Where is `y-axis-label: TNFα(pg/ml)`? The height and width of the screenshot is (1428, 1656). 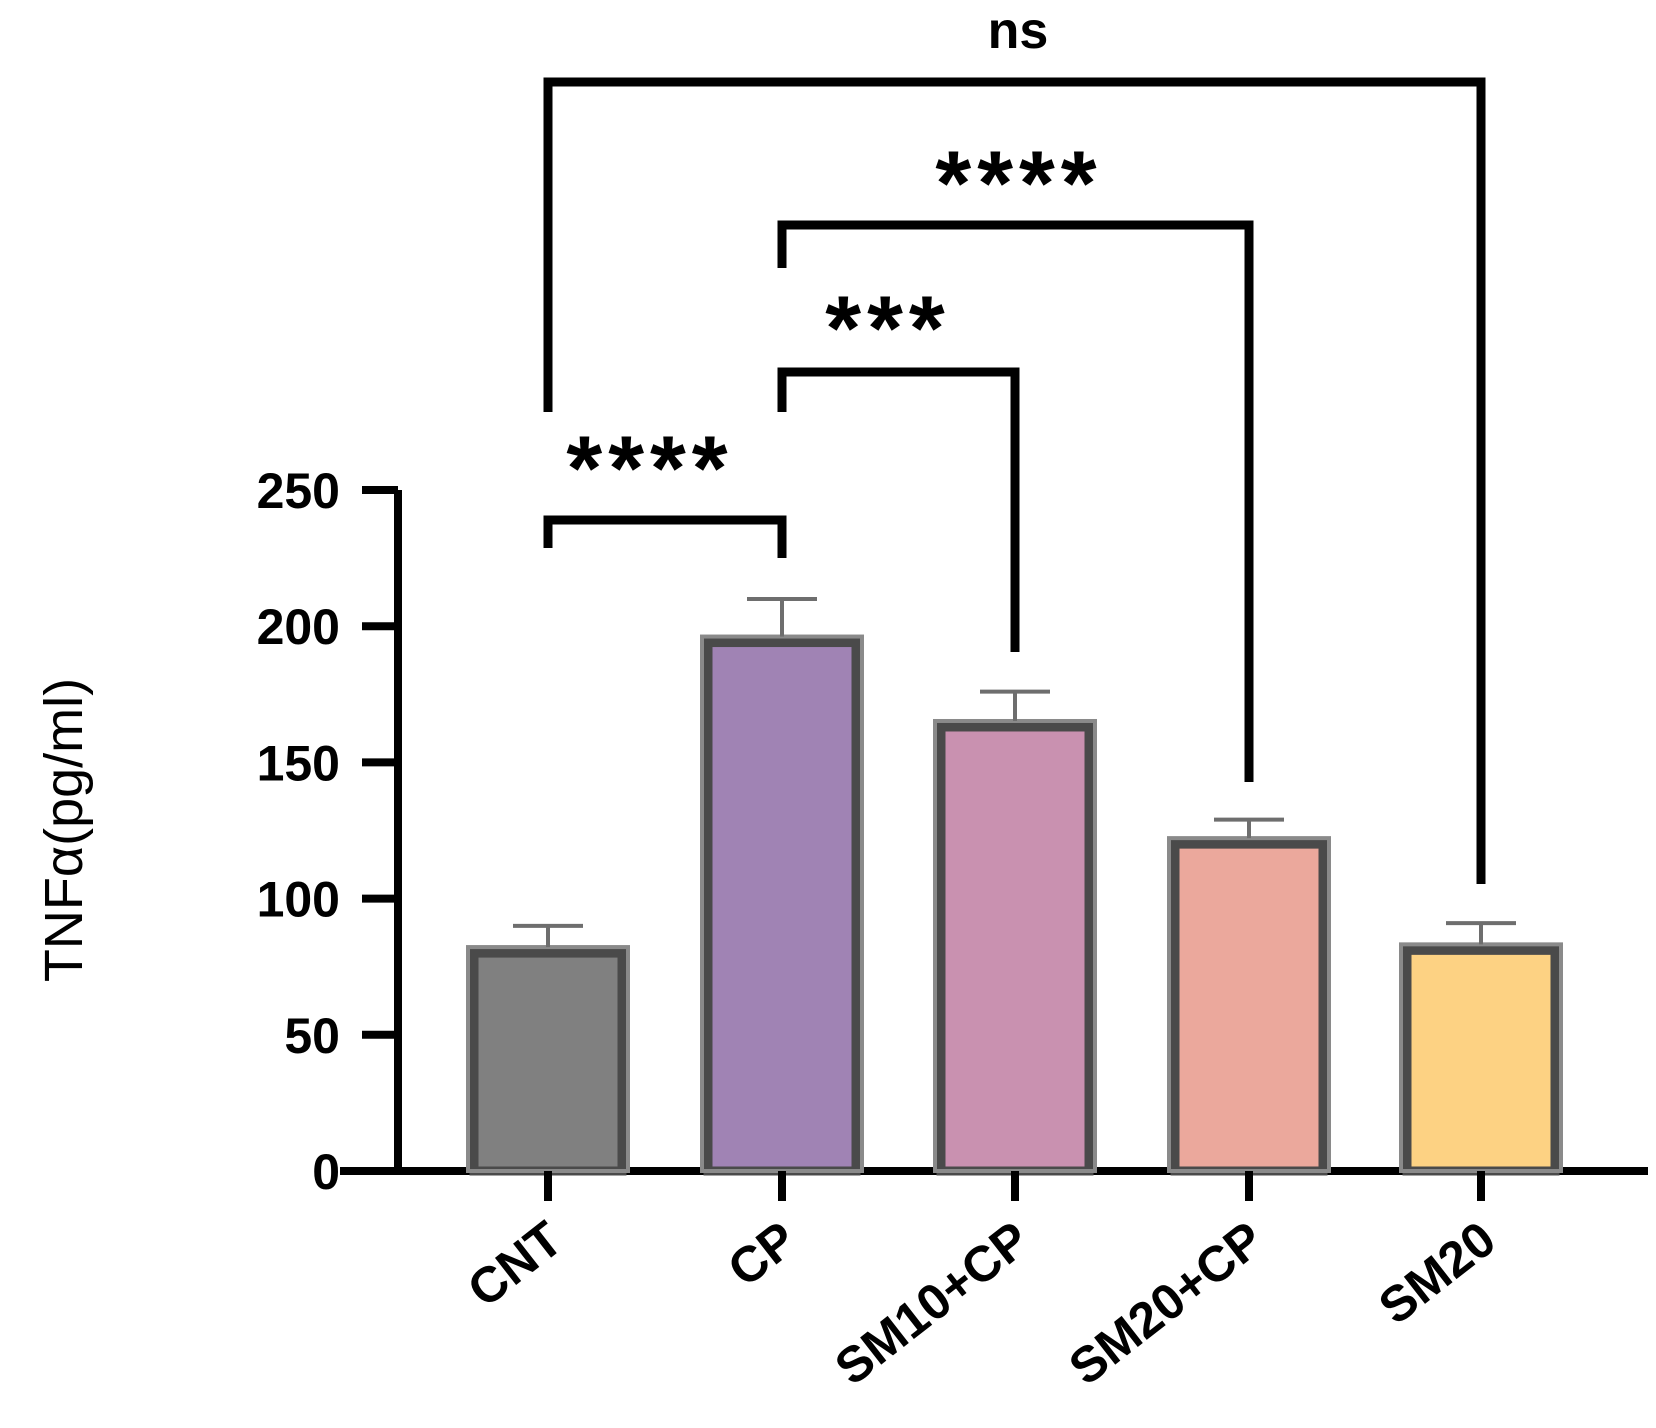 y-axis-label: TNFα(pg/ml) is located at coordinates (64, 830).